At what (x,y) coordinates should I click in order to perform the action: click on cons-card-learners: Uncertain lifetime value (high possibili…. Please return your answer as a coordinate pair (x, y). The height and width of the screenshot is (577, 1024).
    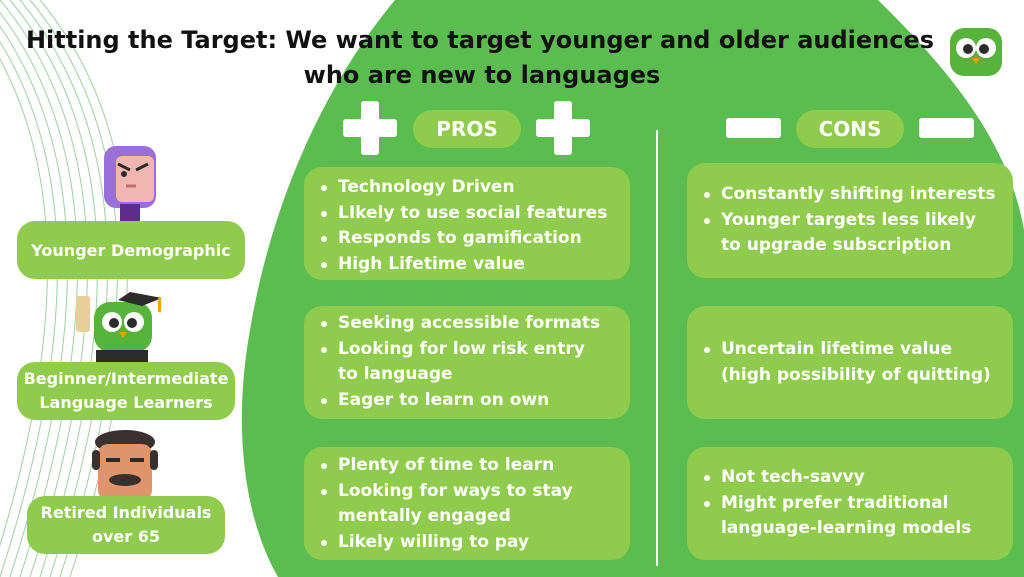
    Looking at the image, I should click on (850, 362).